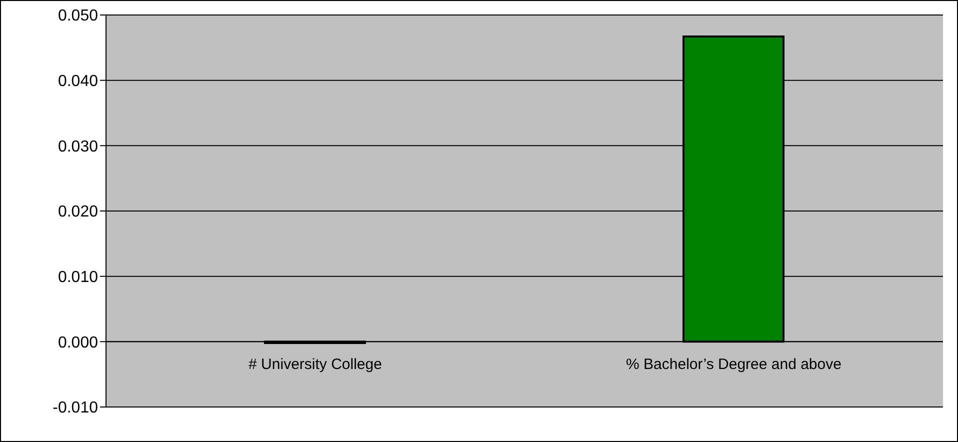  What do you see at coordinates (78, 277) in the screenshot?
I see `y-tick-label: 0.010` at bounding box center [78, 277].